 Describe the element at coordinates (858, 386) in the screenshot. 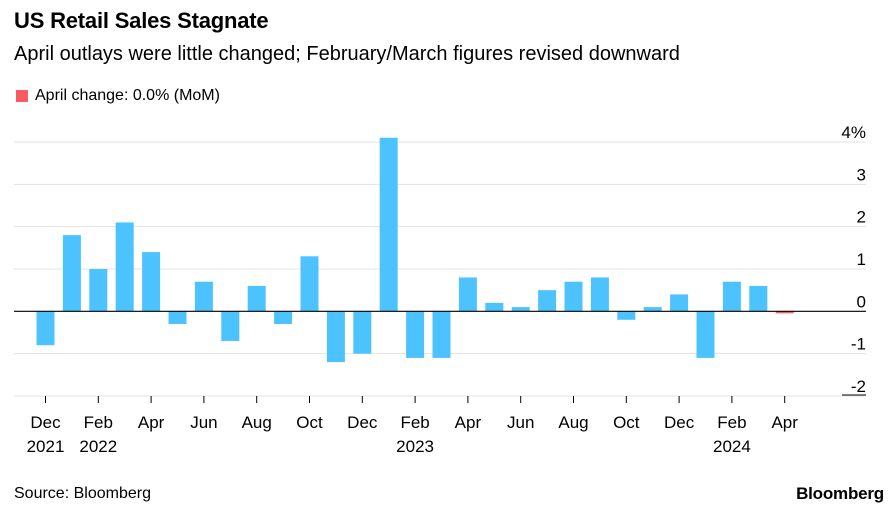

I see `y-tick-label: -2` at that location.